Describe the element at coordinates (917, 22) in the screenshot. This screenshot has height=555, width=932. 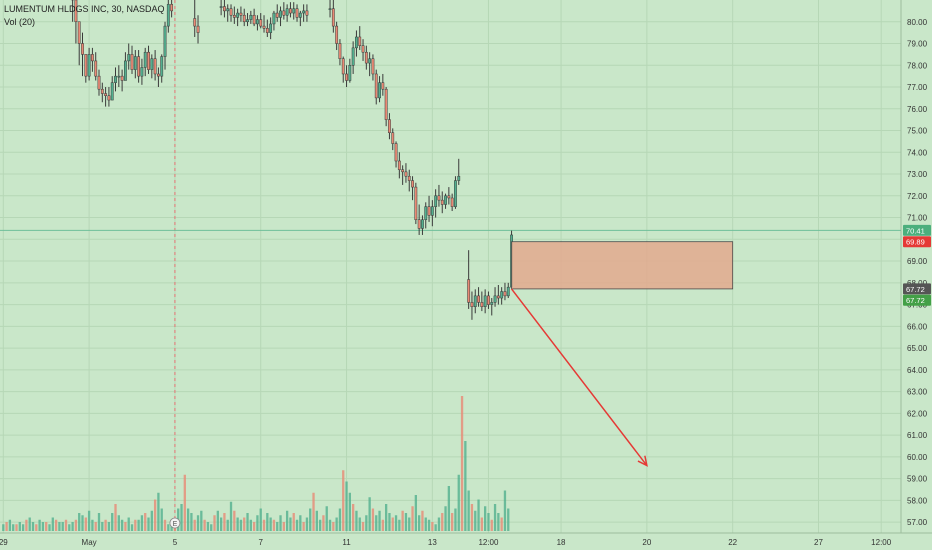
I see `y-tick-label: 80.00` at that location.